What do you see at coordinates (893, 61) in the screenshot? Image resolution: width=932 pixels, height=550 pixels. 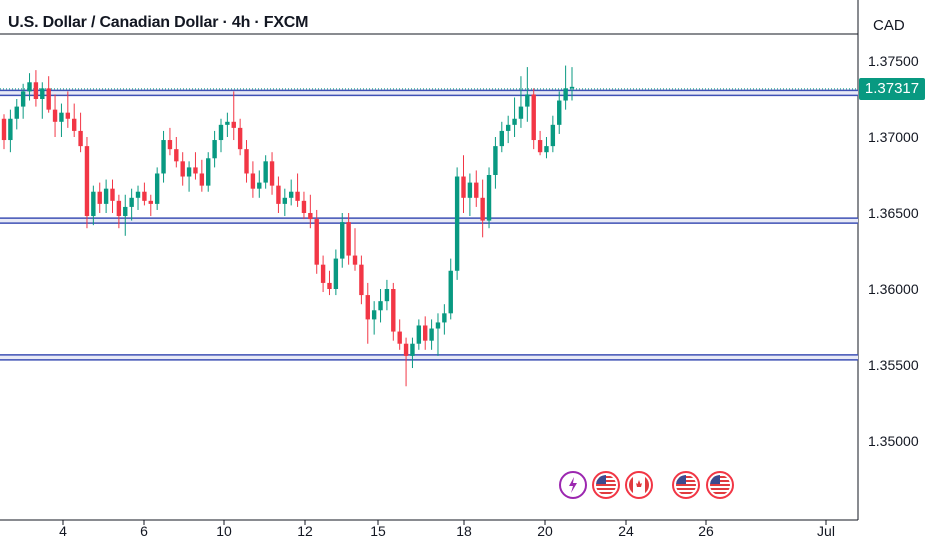 I see `y-tick-label: 1.37500` at bounding box center [893, 61].